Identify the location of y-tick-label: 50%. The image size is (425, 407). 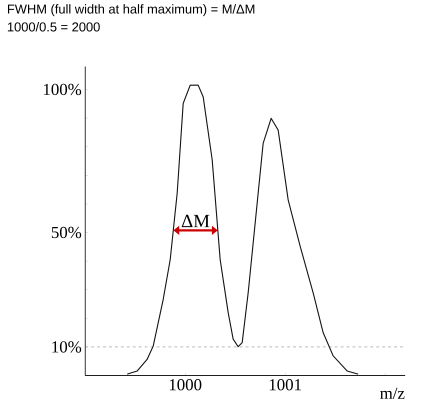
(67, 232).